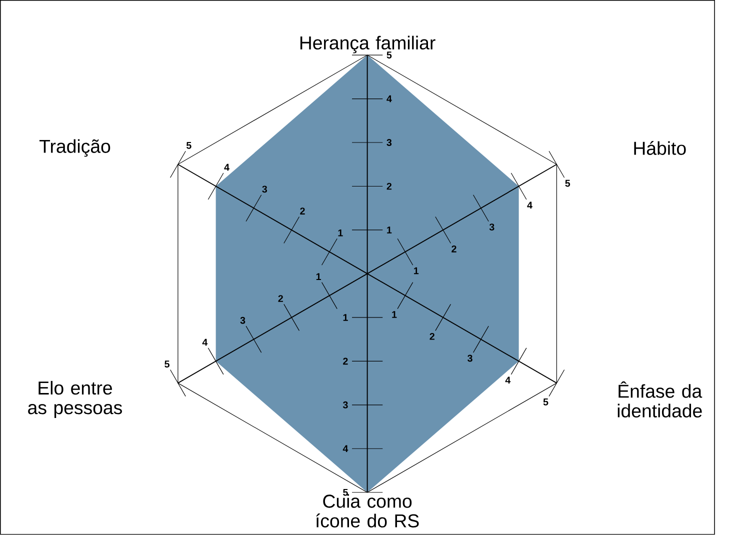 The width and height of the screenshot is (734, 535). I want to click on spoke-label: Hábito, so click(660, 148).